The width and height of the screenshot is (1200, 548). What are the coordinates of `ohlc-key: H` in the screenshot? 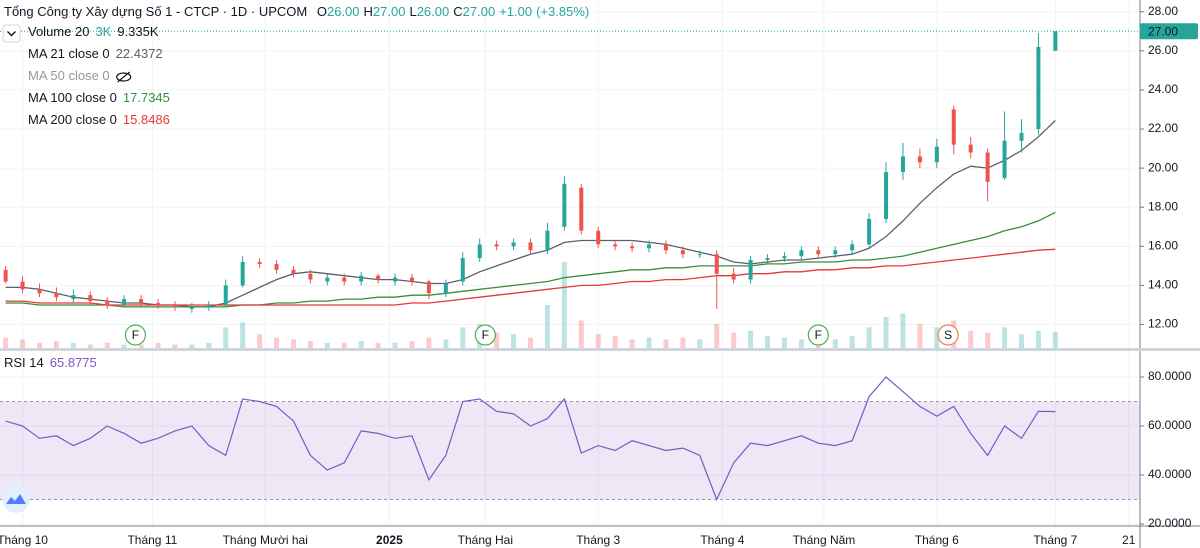 It's located at (368, 11).